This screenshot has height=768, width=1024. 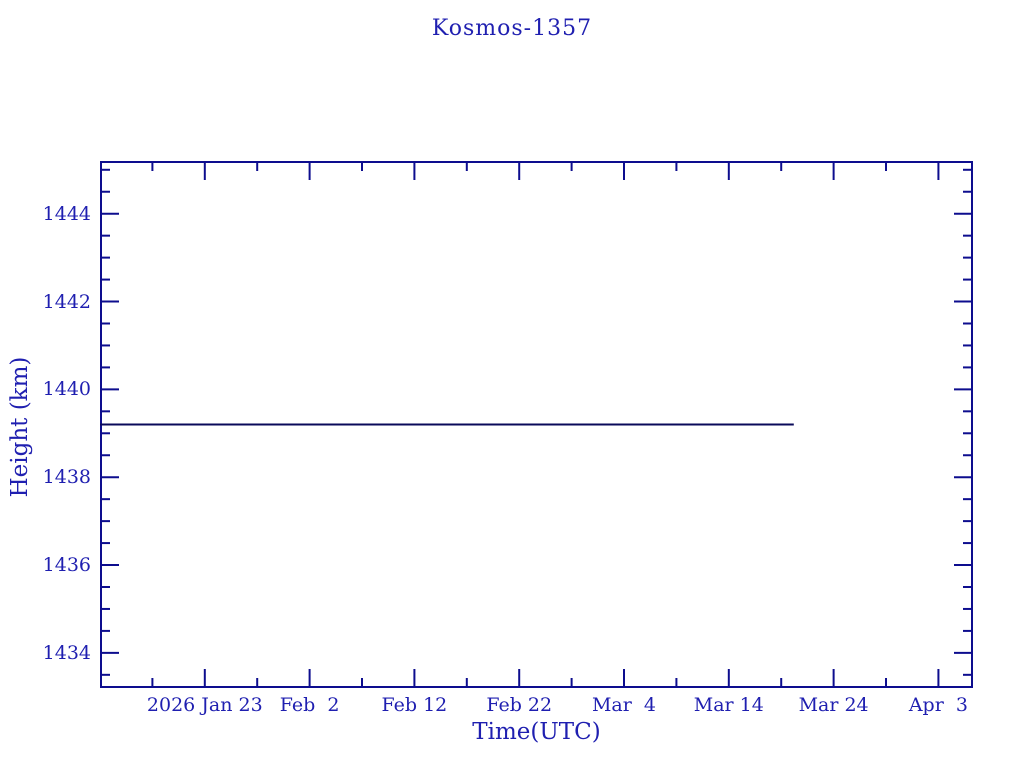 What do you see at coordinates (66, 301) in the screenshot?
I see `y-tick-label: 1442` at bounding box center [66, 301].